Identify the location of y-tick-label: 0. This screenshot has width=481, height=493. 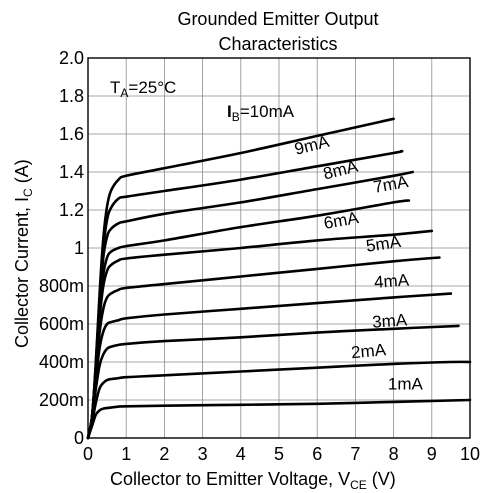
(79, 438).